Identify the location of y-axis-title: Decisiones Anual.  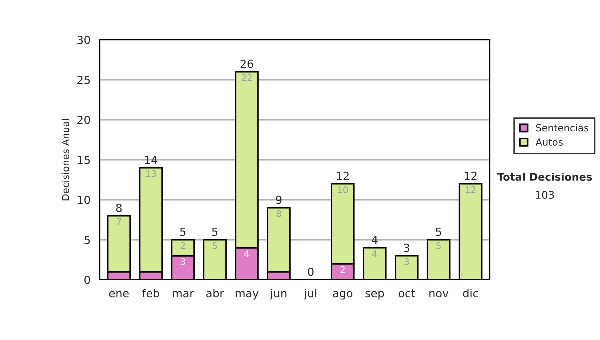
(66, 160).